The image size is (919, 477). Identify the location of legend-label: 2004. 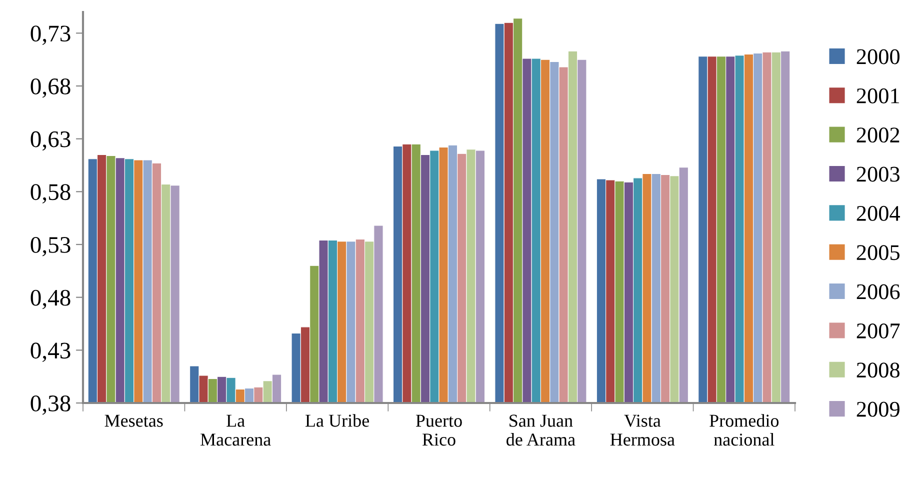
(878, 213).